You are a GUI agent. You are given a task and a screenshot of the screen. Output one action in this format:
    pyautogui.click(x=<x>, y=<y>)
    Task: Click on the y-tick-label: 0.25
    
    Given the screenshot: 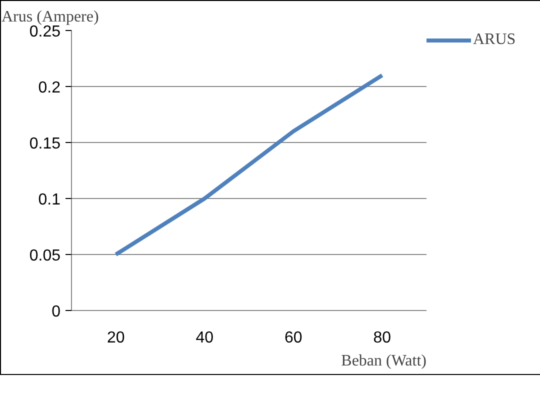 What is the action you would take?
    pyautogui.click(x=45, y=32)
    